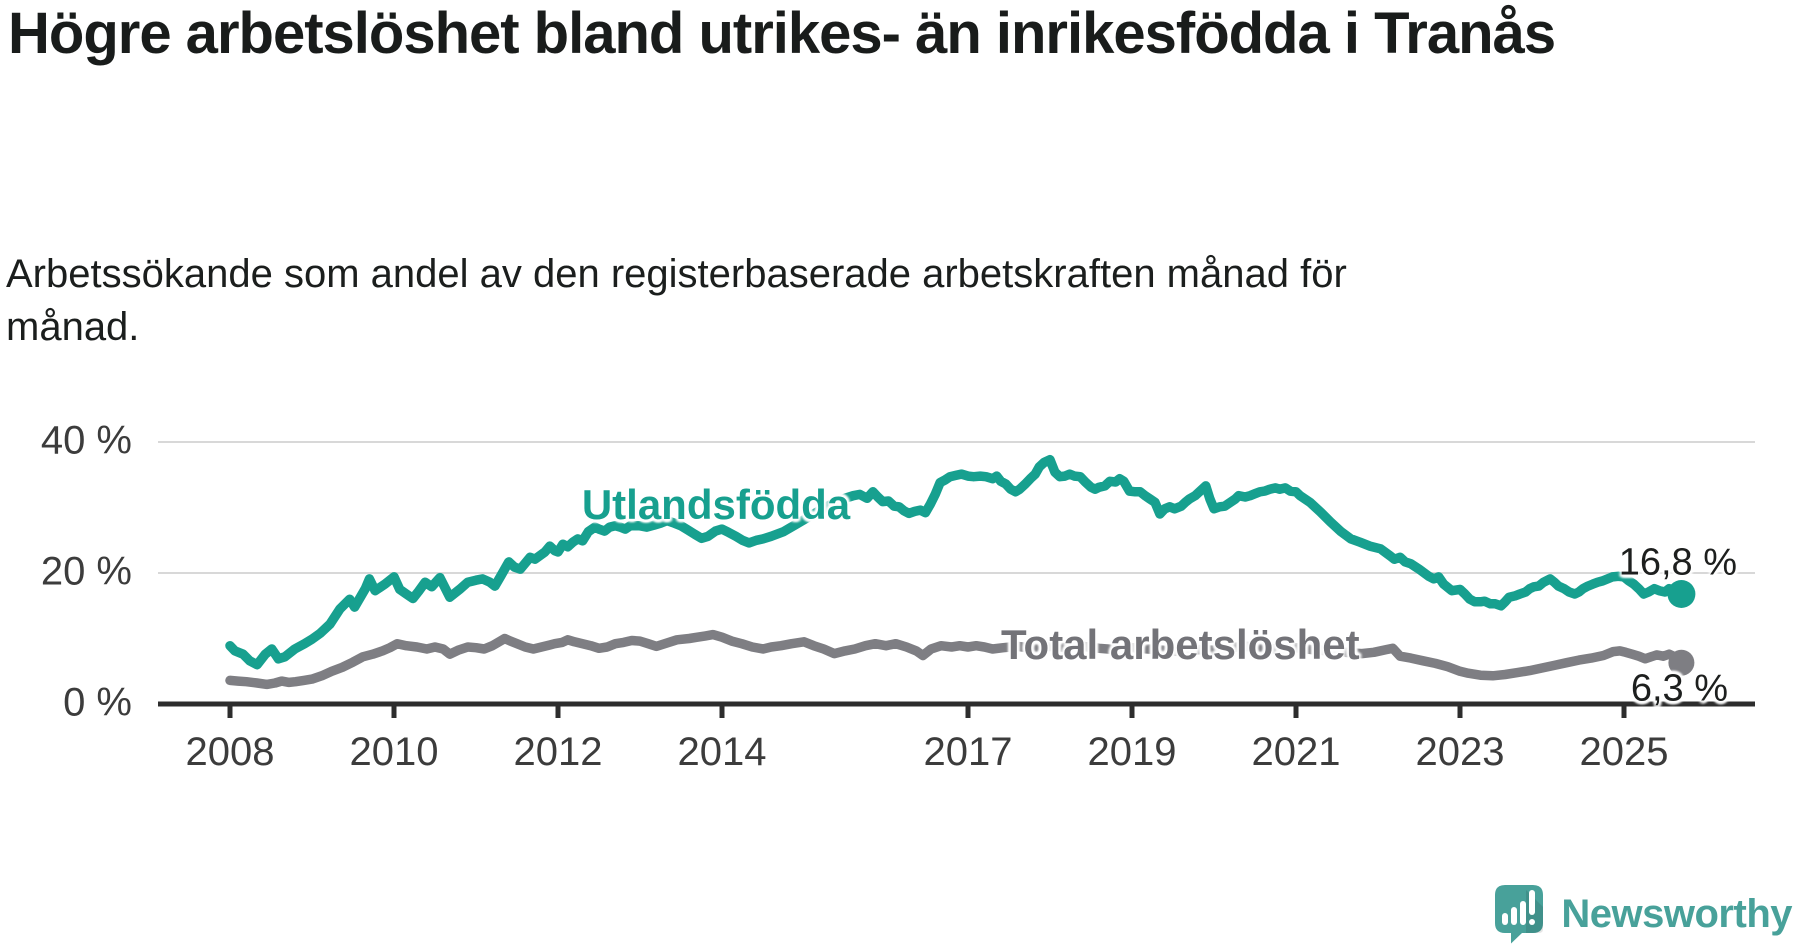 This screenshot has height=948, width=1800. I want to click on x-tick-label-2012: 2012, so click(558, 752).